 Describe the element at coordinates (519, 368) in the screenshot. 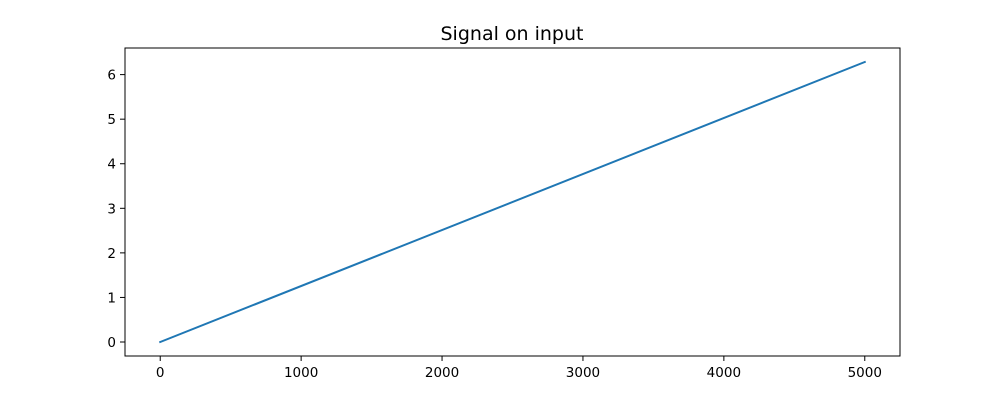

I see `x-axis: 0 1000 2000 3000 4000 5000` at that location.